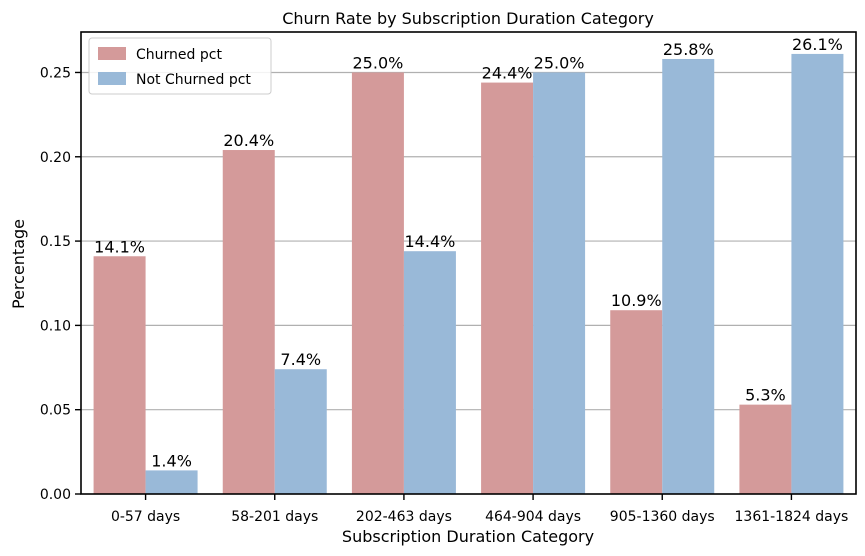  Describe the element at coordinates (792, 517) in the screenshot. I see `x-tick-label: 1361-1824 days` at that location.